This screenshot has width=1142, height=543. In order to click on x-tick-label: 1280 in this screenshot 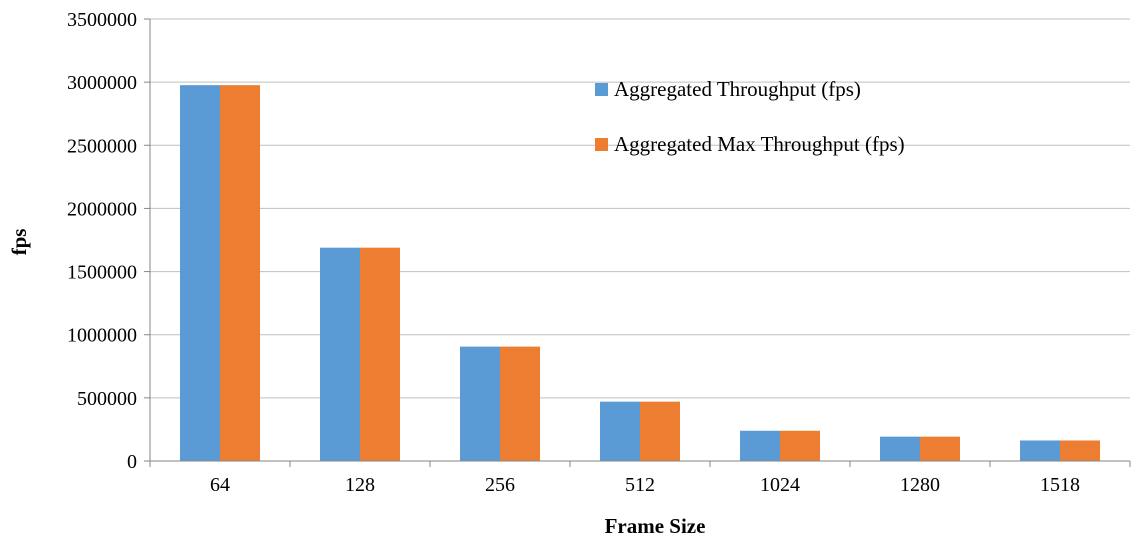, I will do `click(920, 485)`.